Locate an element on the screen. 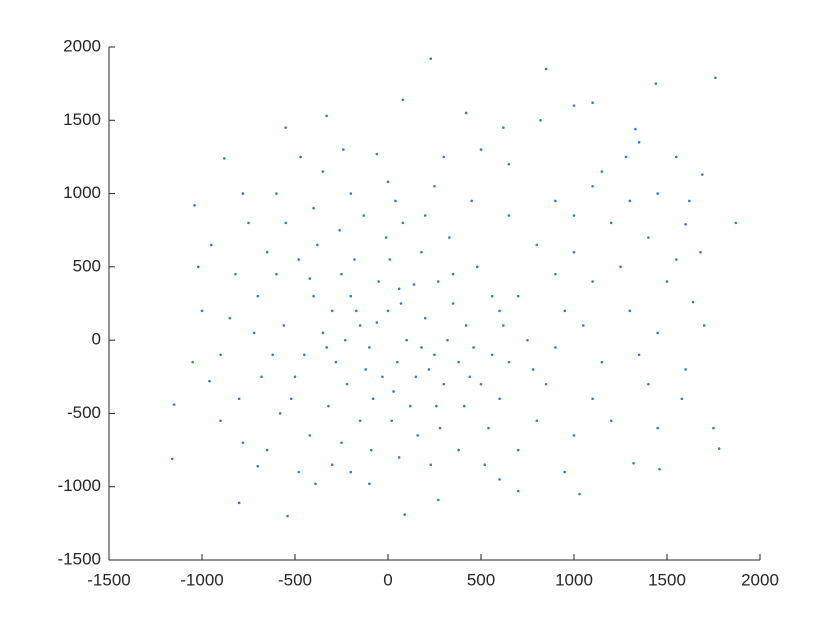 The width and height of the screenshot is (840, 630). y-tick-label: 1000 is located at coordinates (82, 192).